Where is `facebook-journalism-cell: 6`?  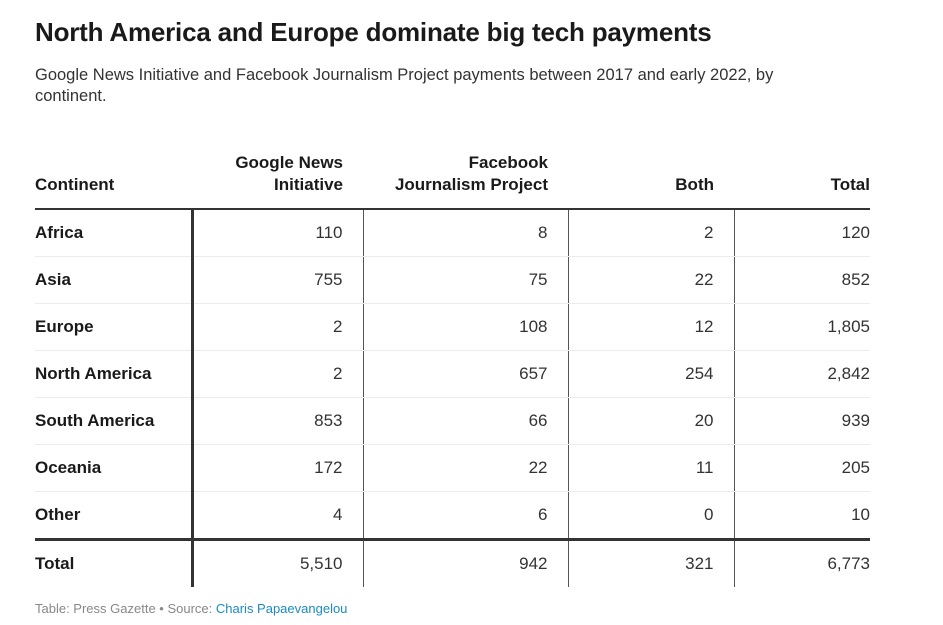 facebook-journalism-cell: 6 is located at coordinates (466, 515).